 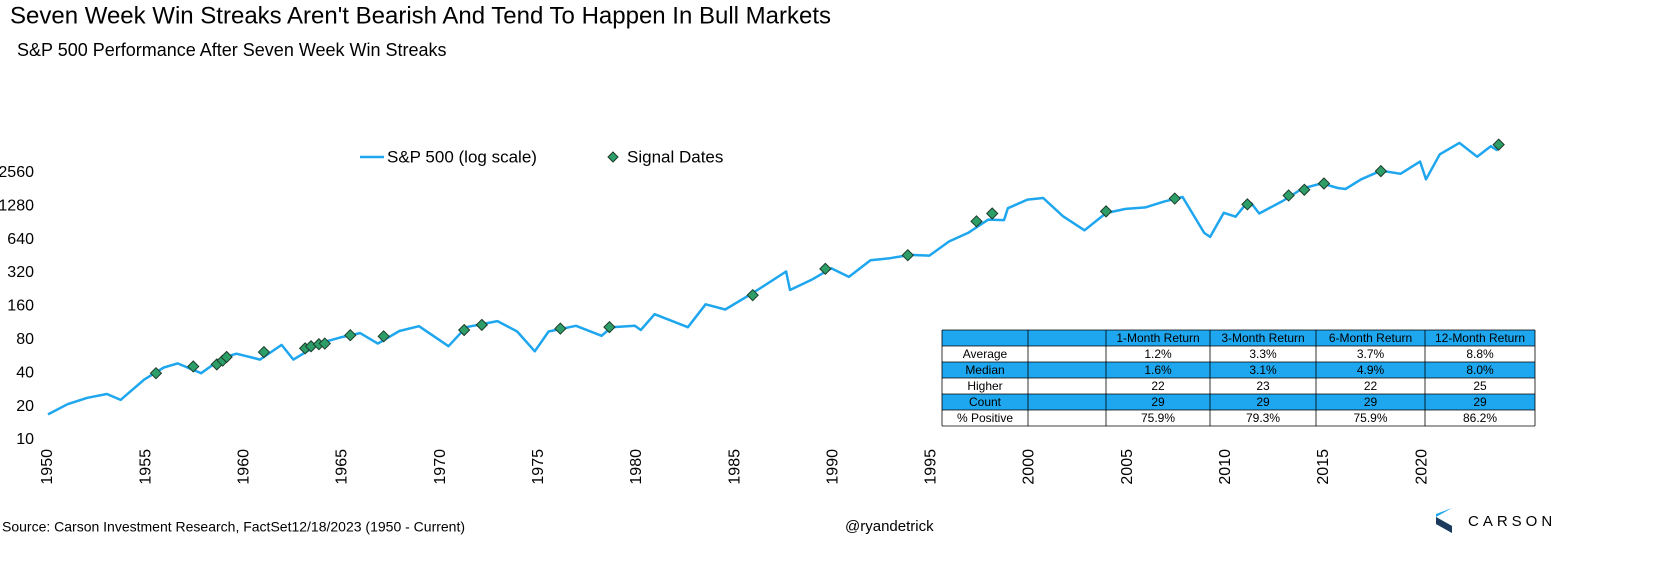 I want to click on x-tick-label: 1960, so click(x=244, y=467).